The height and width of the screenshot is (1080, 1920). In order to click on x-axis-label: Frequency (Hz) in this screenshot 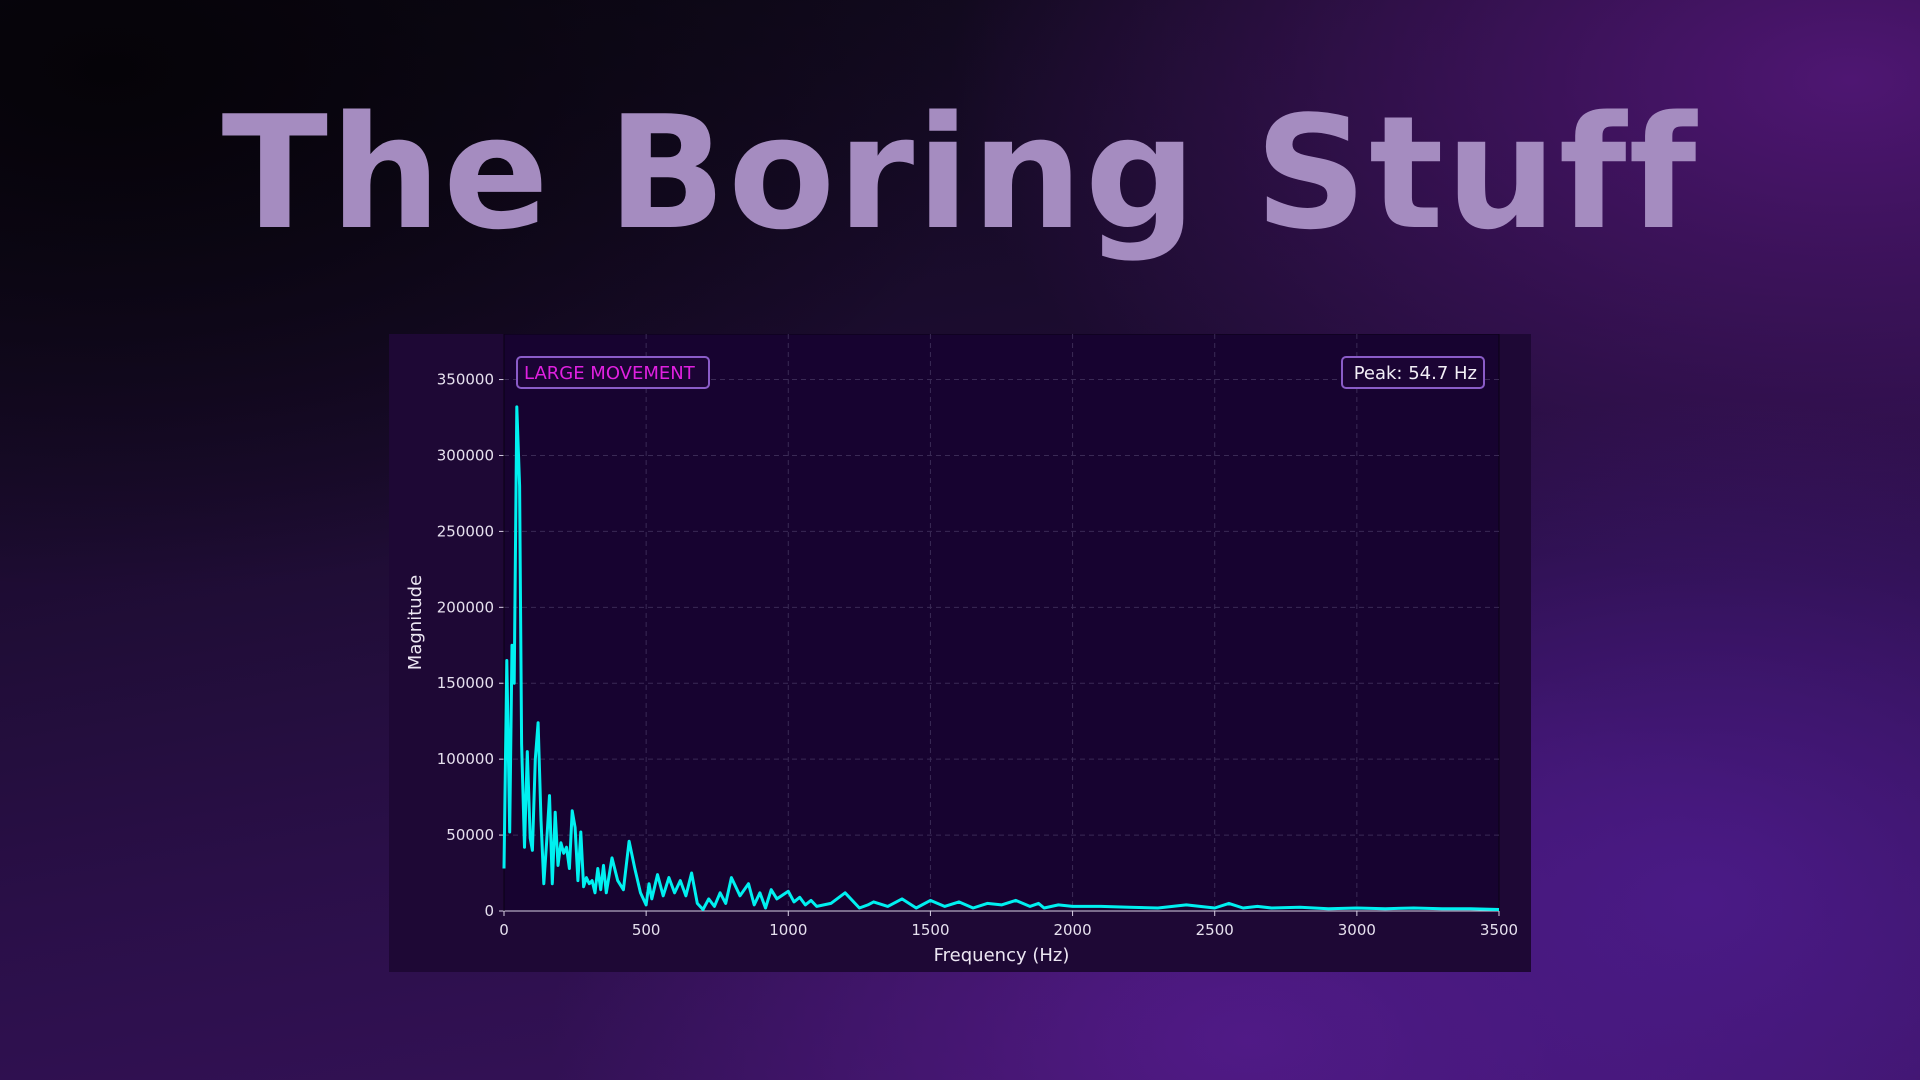, I will do `click(1002, 955)`.